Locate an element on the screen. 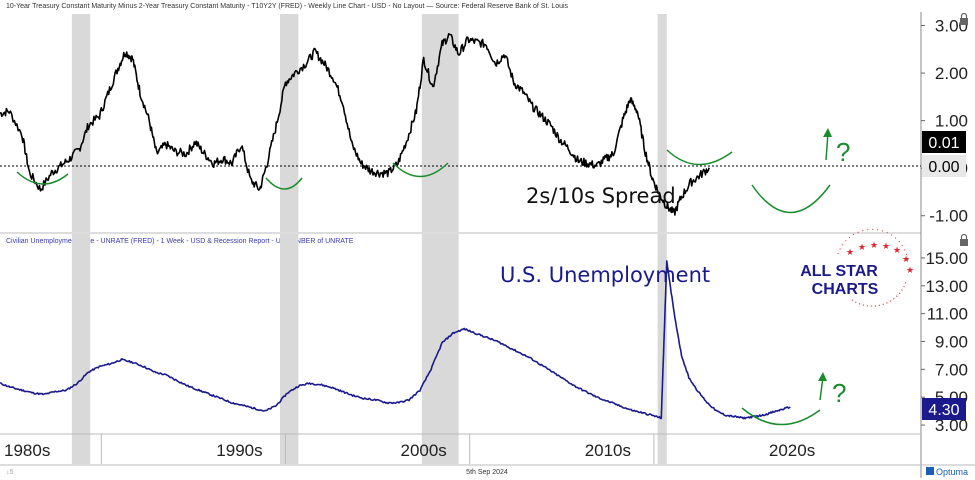 This screenshot has height=480, width=975. y-tick-label-top-0: 3.00 is located at coordinates (951, 26).